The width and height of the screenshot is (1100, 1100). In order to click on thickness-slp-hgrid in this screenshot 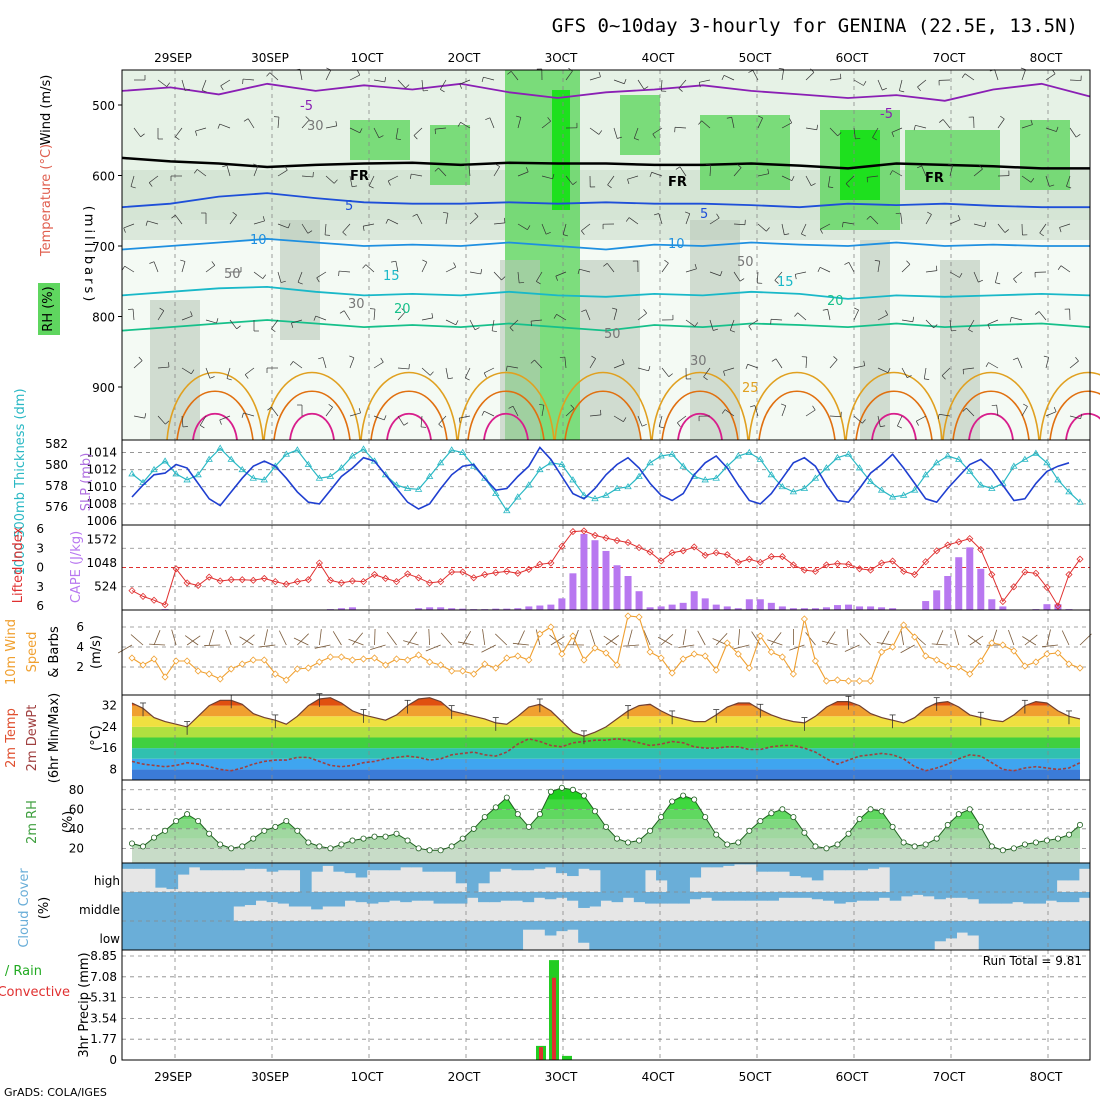, I will do `click(606, 478)`.